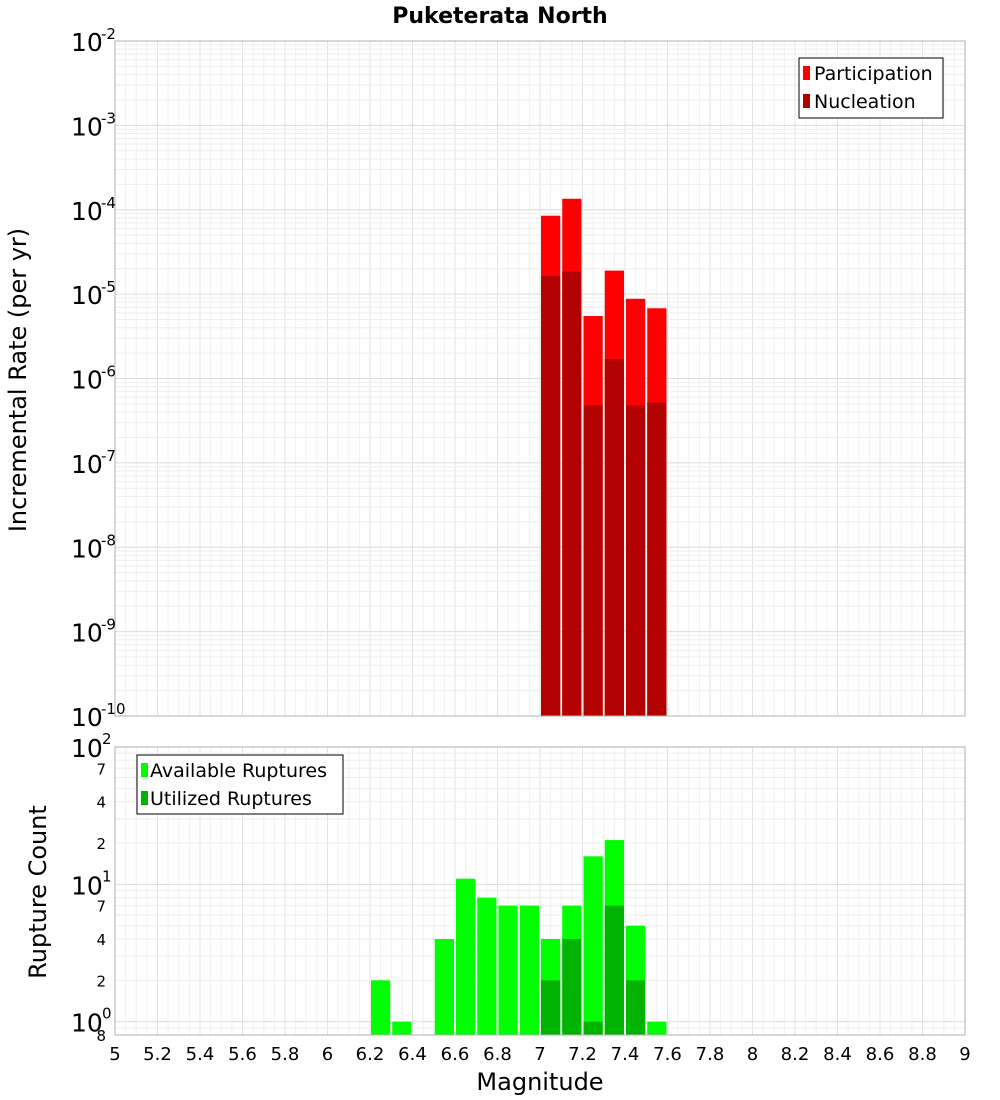 The width and height of the screenshot is (1000, 1100). What do you see at coordinates (157, 1054) in the screenshot?
I see `x-tick-label: 5.2` at bounding box center [157, 1054].